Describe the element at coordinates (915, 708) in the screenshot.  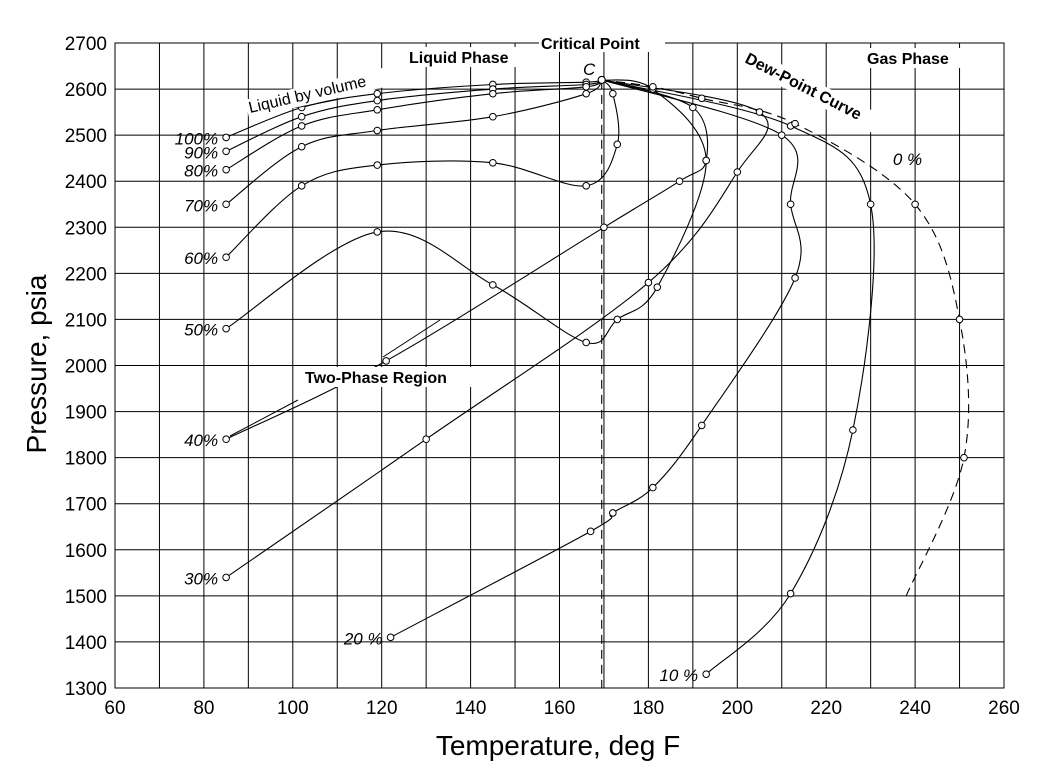
I see `x-tick-label: 240` at that location.